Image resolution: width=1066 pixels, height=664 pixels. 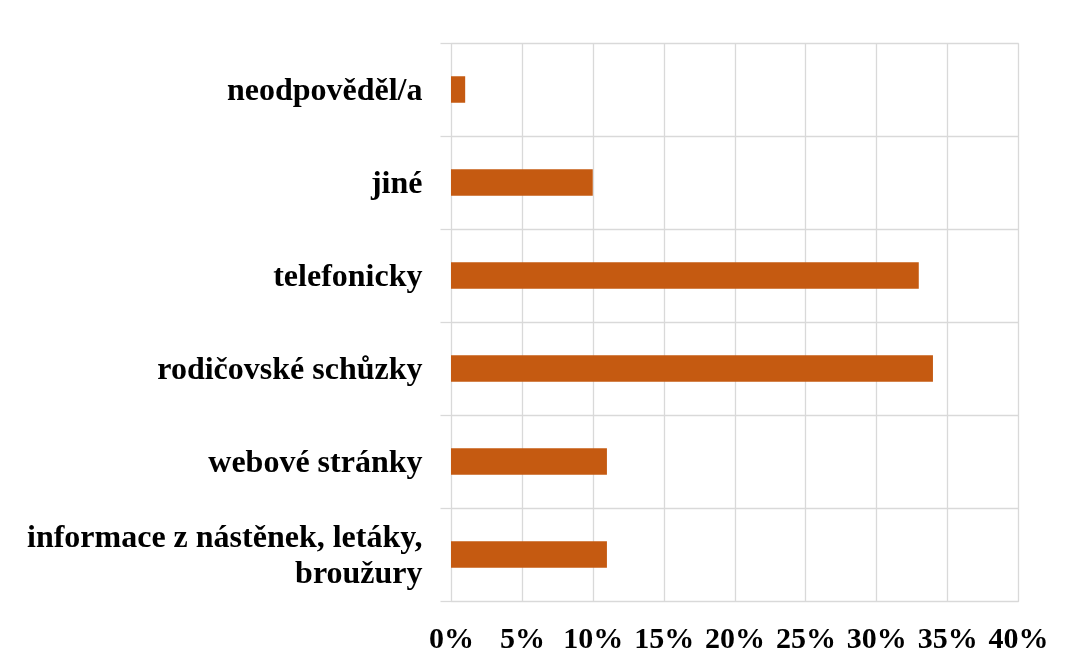 What do you see at coordinates (396, 182) in the screenshot?
I see `y-tick-label: jiné` at bounding box center [396, 182].